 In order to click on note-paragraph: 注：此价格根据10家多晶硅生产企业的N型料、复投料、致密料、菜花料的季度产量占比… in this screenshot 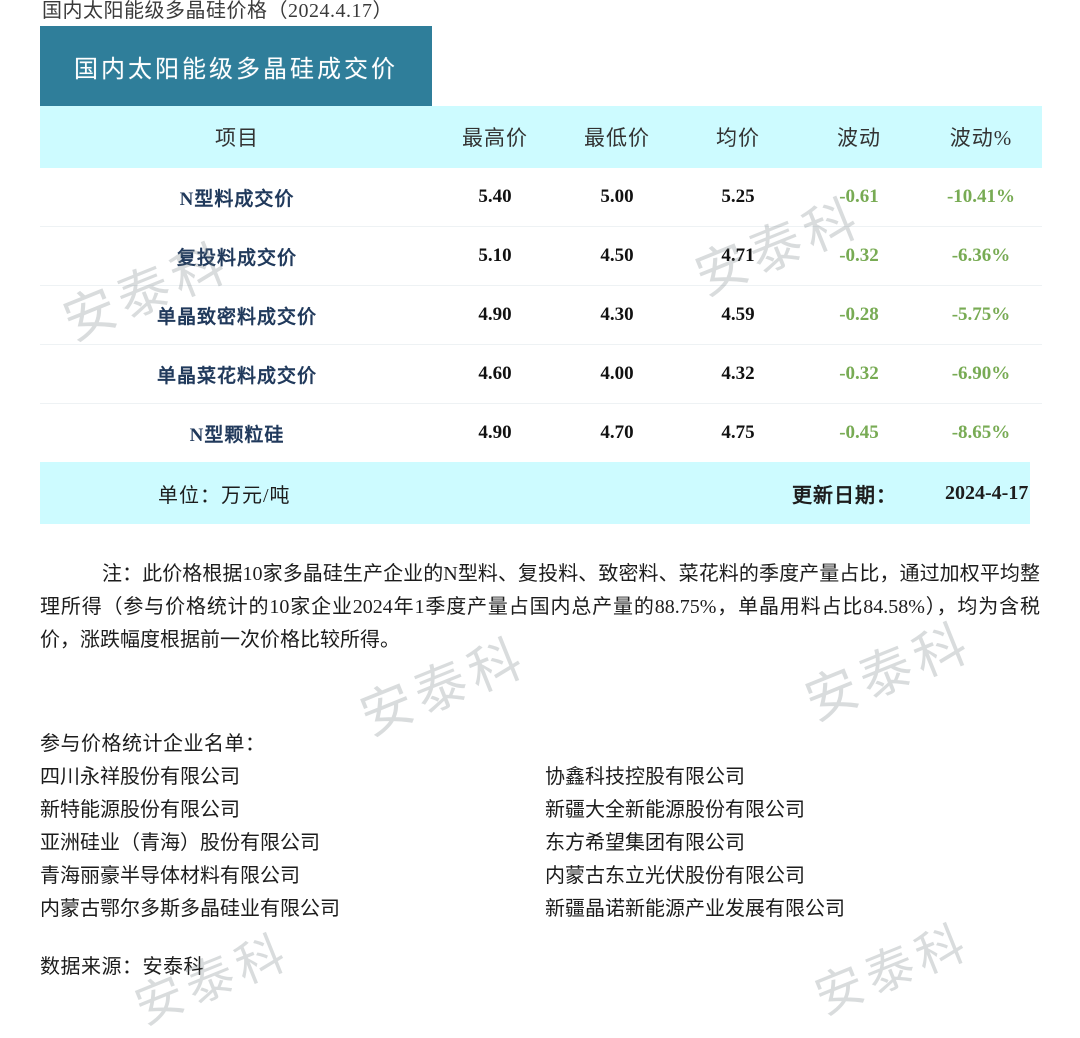, I will do `click(540, 607)`.